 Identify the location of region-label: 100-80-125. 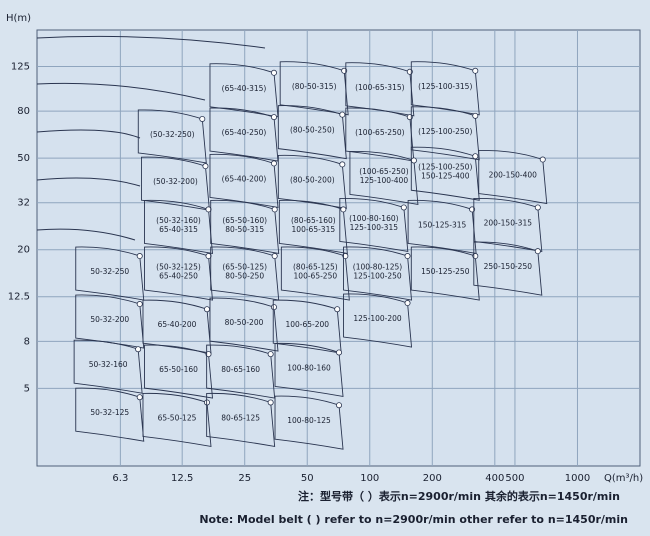
(309, 420).